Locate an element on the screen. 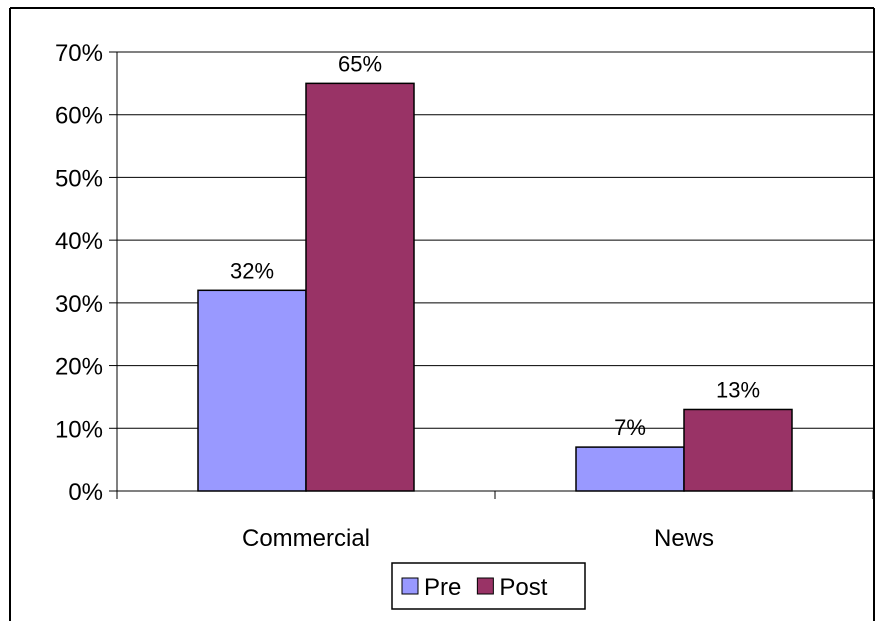  bar-post-news is located at coordinates (738, 450).